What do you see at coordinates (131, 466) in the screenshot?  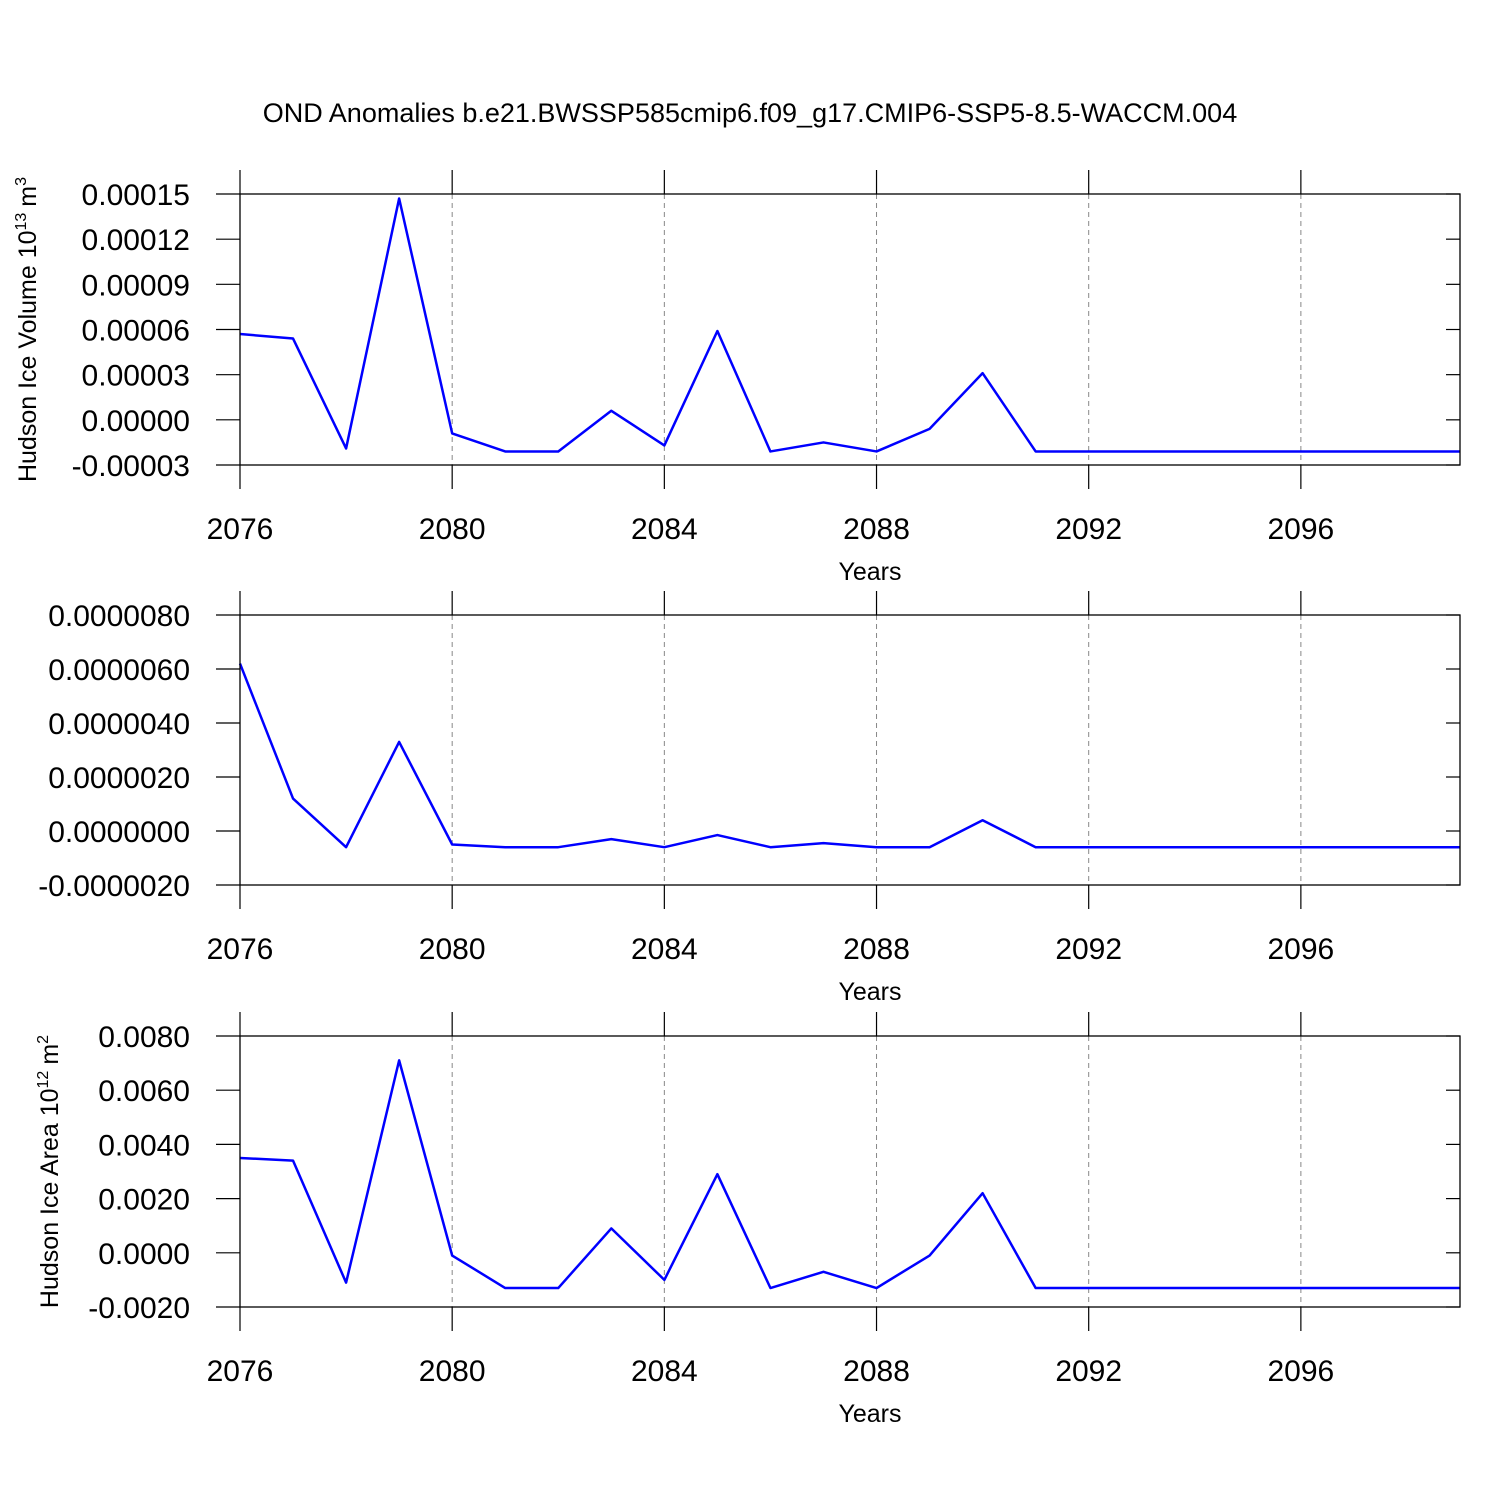 I see `y-tick-label: -0.00003` at bounding box center [131, 466].